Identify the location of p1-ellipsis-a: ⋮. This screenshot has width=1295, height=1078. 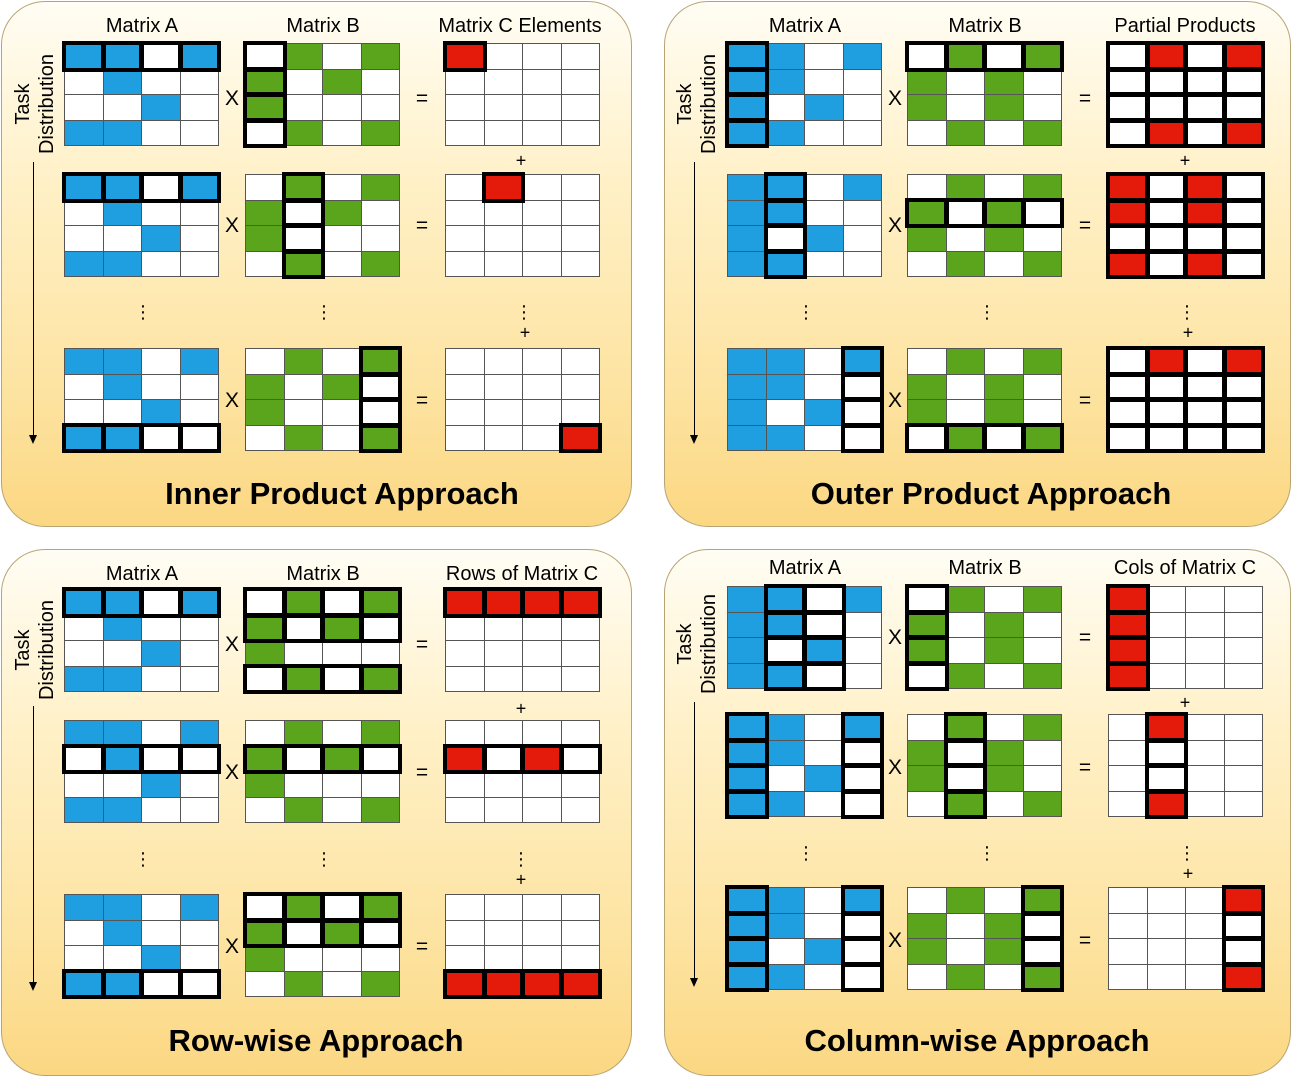
(143, 312).